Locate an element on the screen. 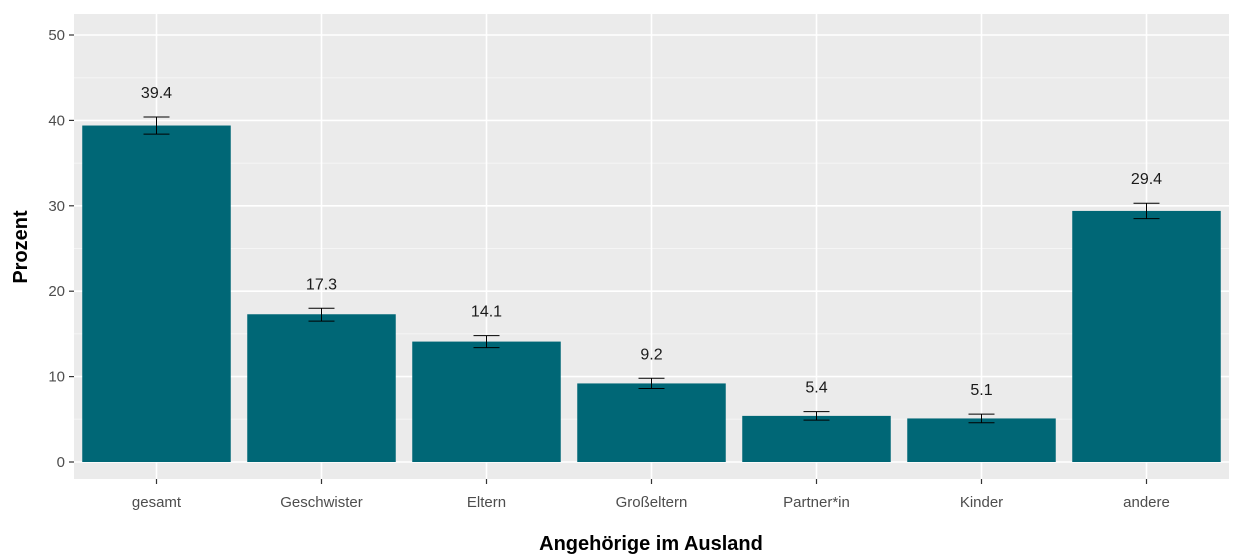 This screenshot has width=1233, height=554. x-tick-label: Großeltern is located at coordinates (652, 502).